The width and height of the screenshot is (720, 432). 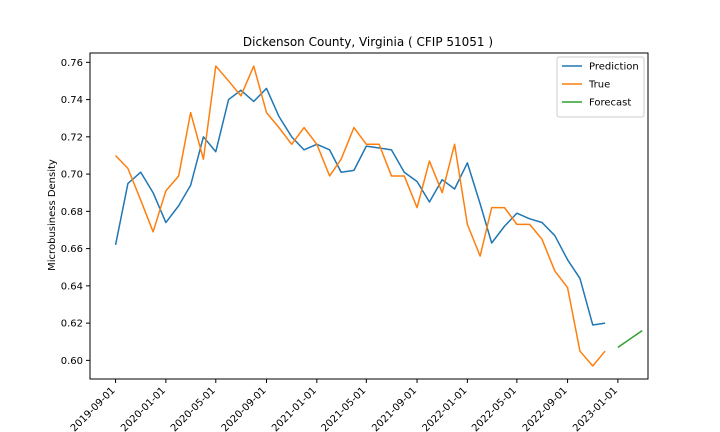 I want to click on x-tick-label: 2021-05-01, so click(x=344, y=408).